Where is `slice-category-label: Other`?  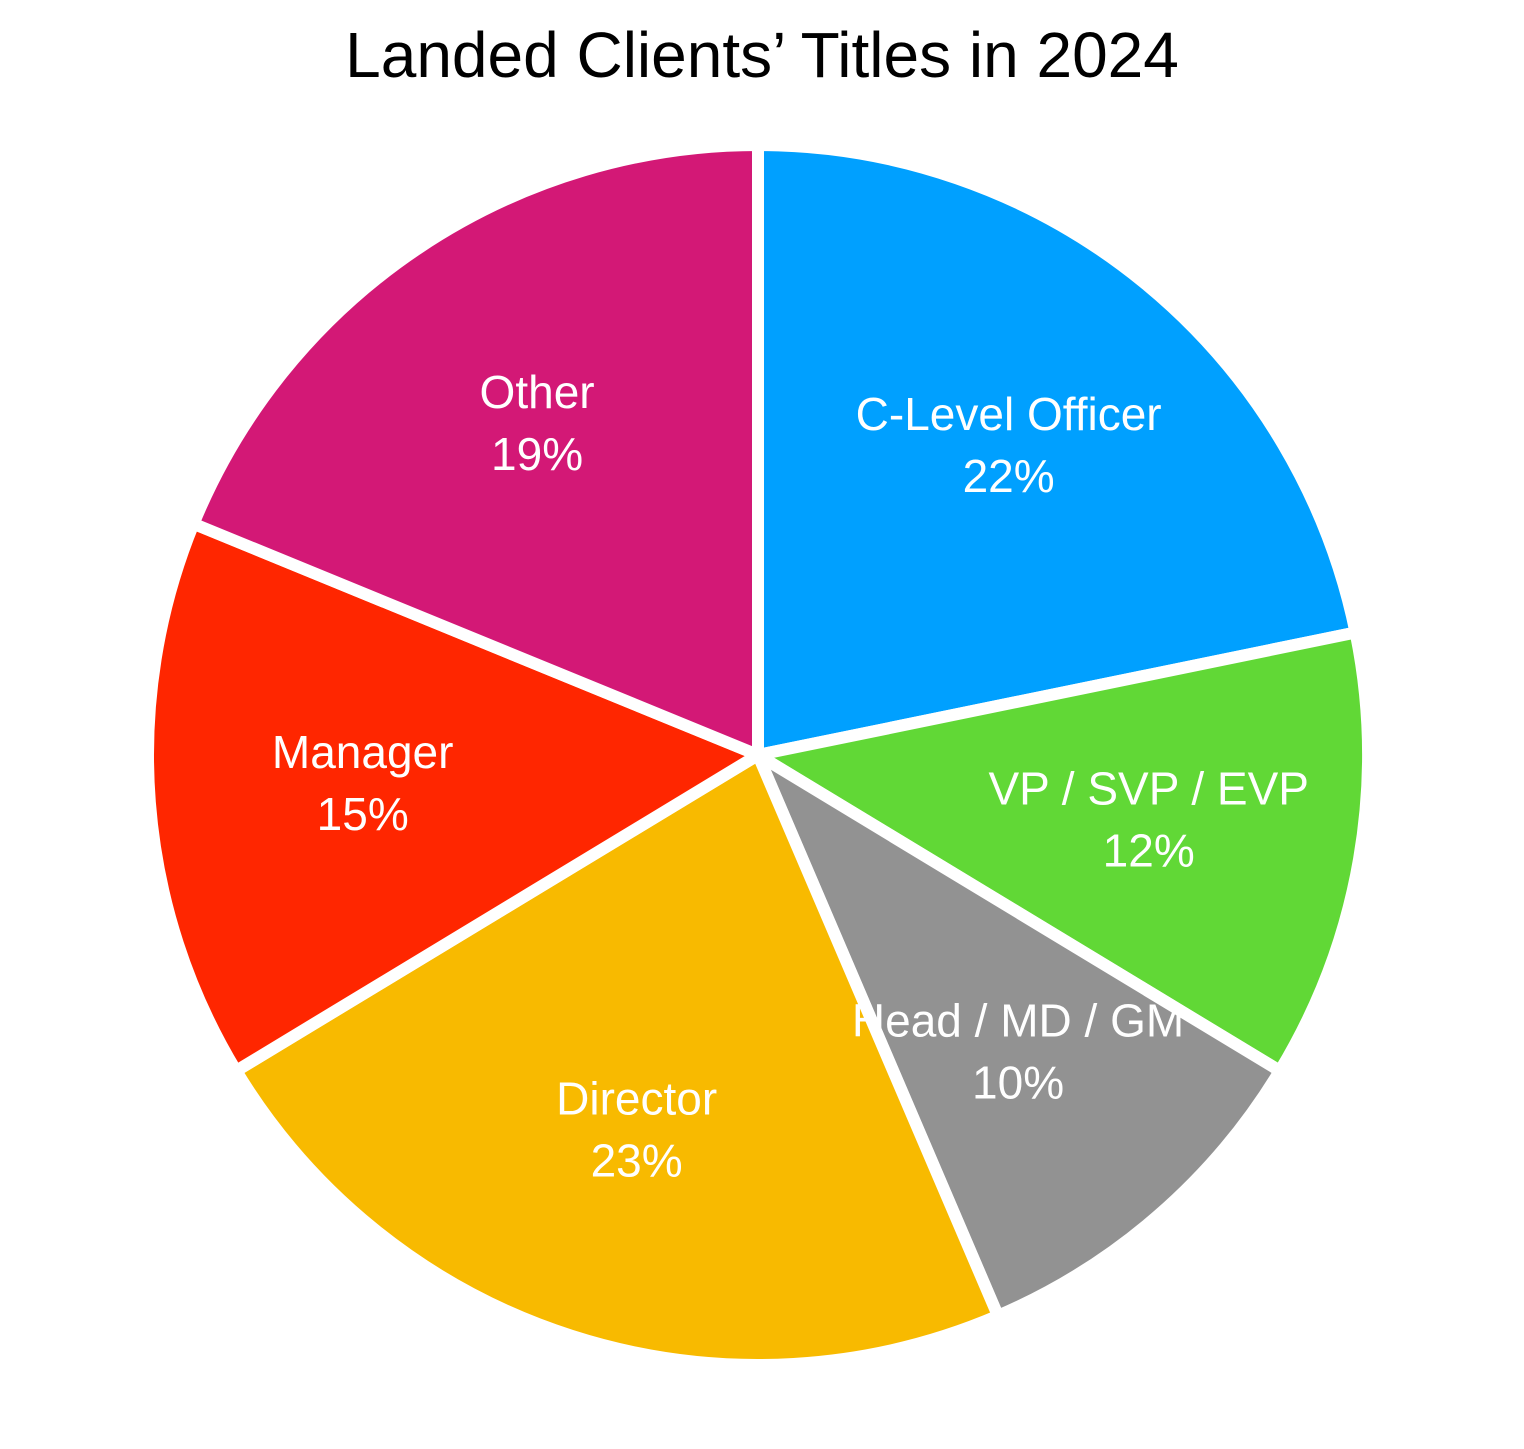
slice-category-label: Other is located at coordinates (537, 392).